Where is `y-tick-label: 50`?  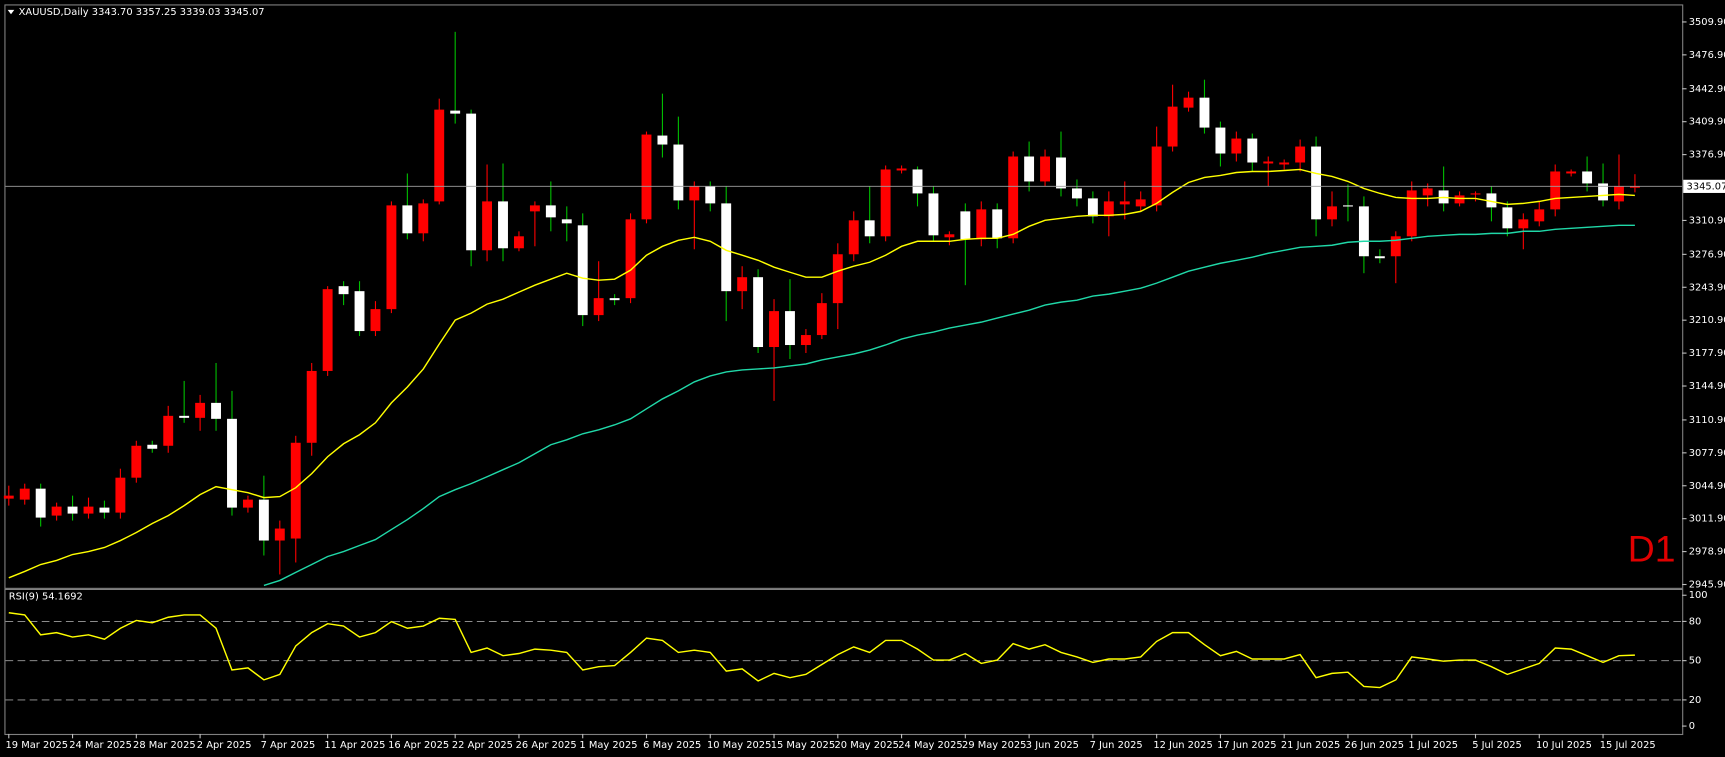
y-tick-label: 50 is located at coordinates (1695, 661).